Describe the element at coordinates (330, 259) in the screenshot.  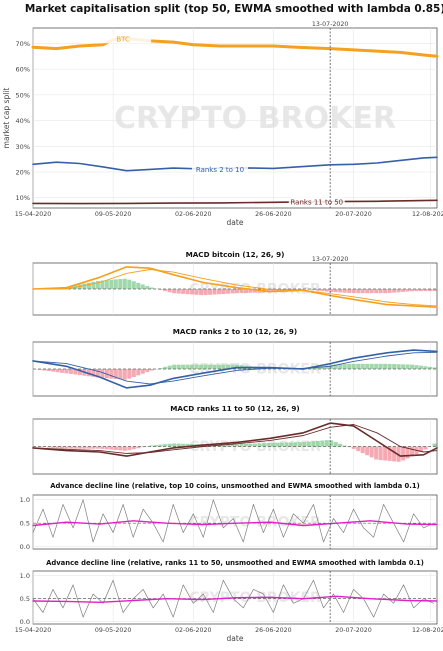
I see `event-date-label: 13-07-2020` at that location.